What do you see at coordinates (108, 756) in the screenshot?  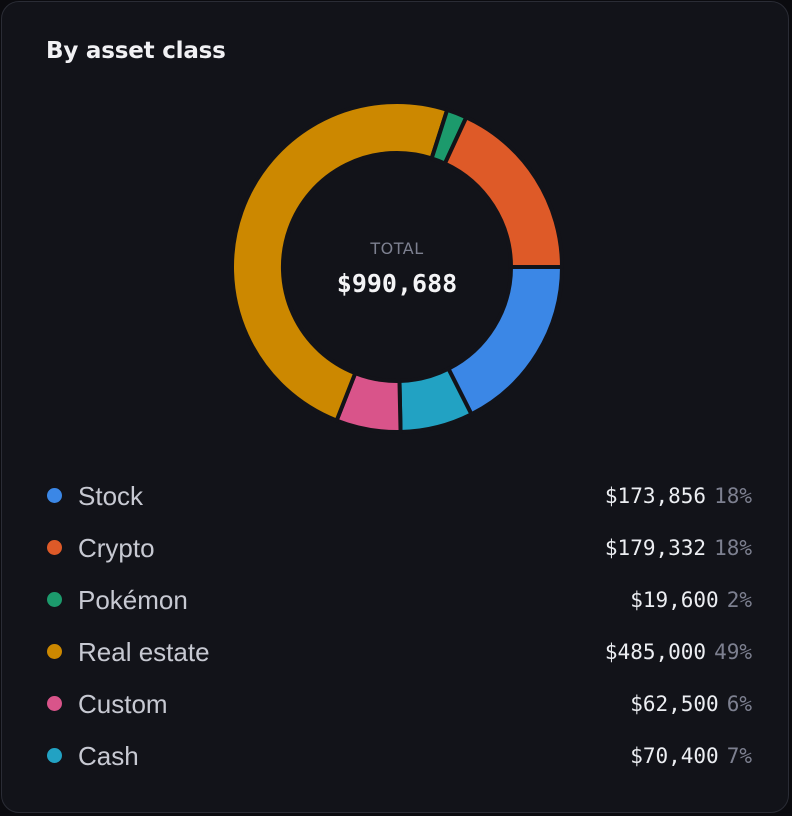 I see `legend-label: Cash` at bounding box center [108, 756].